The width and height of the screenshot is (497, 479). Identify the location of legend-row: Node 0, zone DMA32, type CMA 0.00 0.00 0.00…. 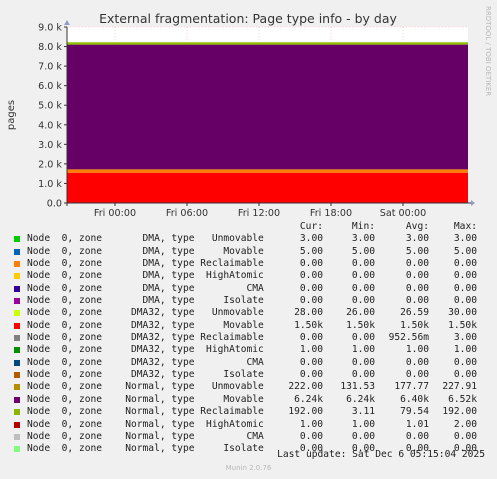
(248, 363).